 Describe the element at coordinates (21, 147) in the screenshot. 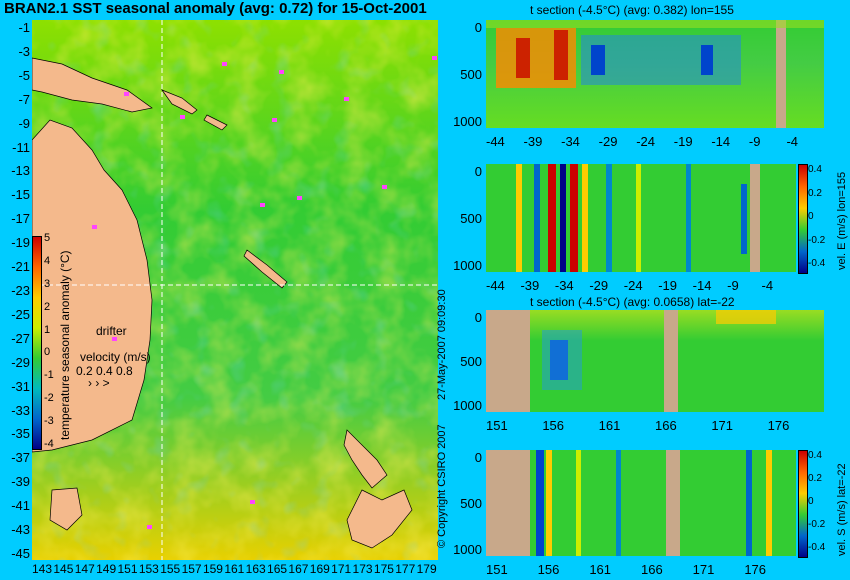

I see `tick-label: -11` at that location.